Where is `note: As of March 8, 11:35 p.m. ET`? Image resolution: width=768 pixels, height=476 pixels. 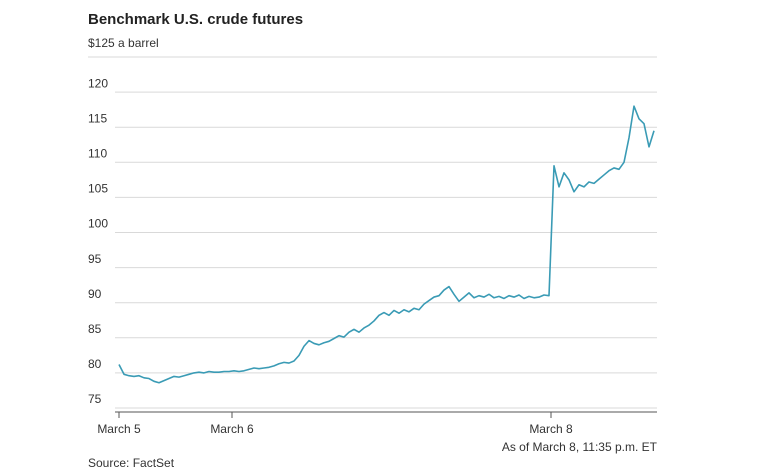
note: As of March 8, 11:35 p.m. ET is located at coordinates (580, 447).